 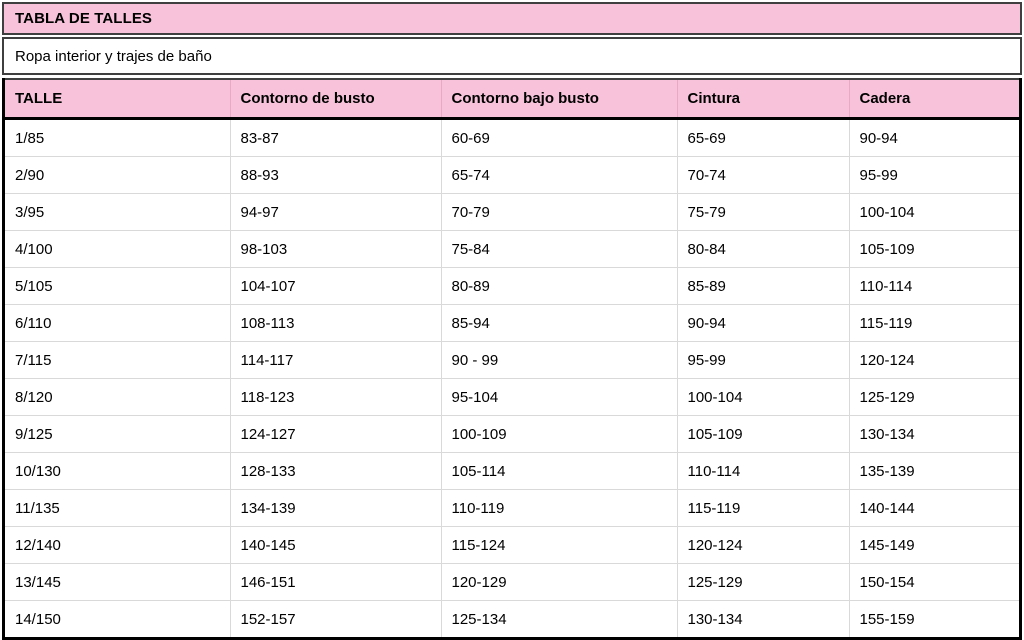 What do you see at coordinates (118, 360) in the screenshot?
I see `cell-talle: 7/115` at bounding box center [118, 360].